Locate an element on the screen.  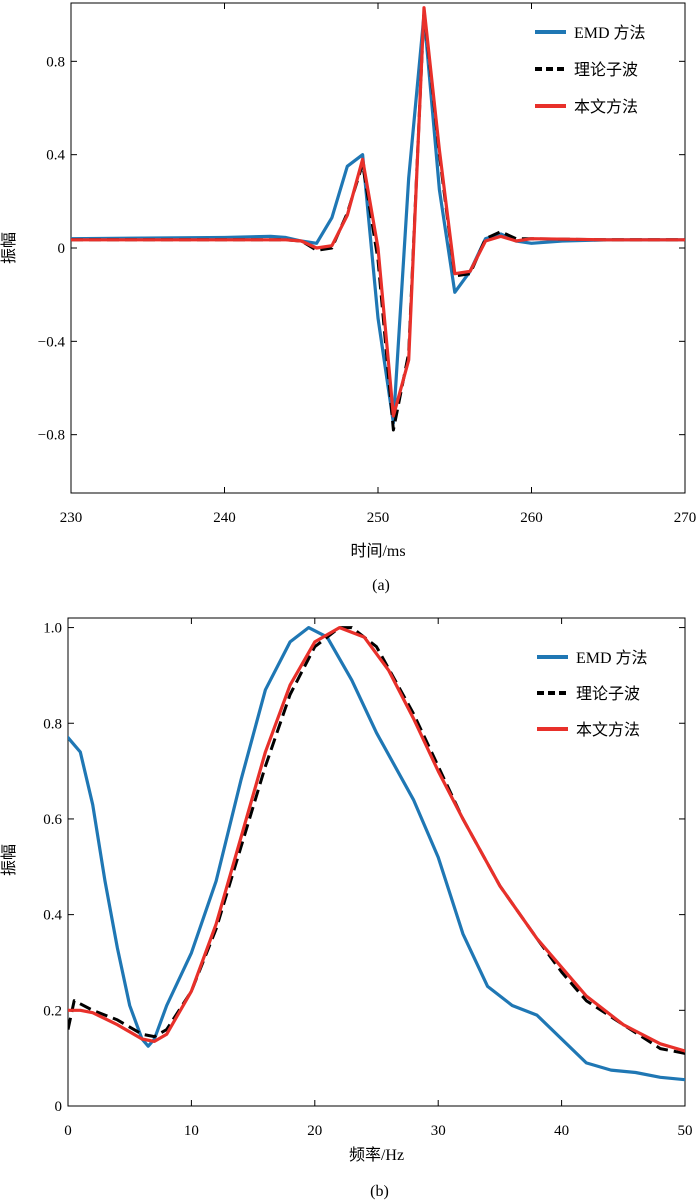
x-tick-label: 250 is located at coordinates (378, 518).